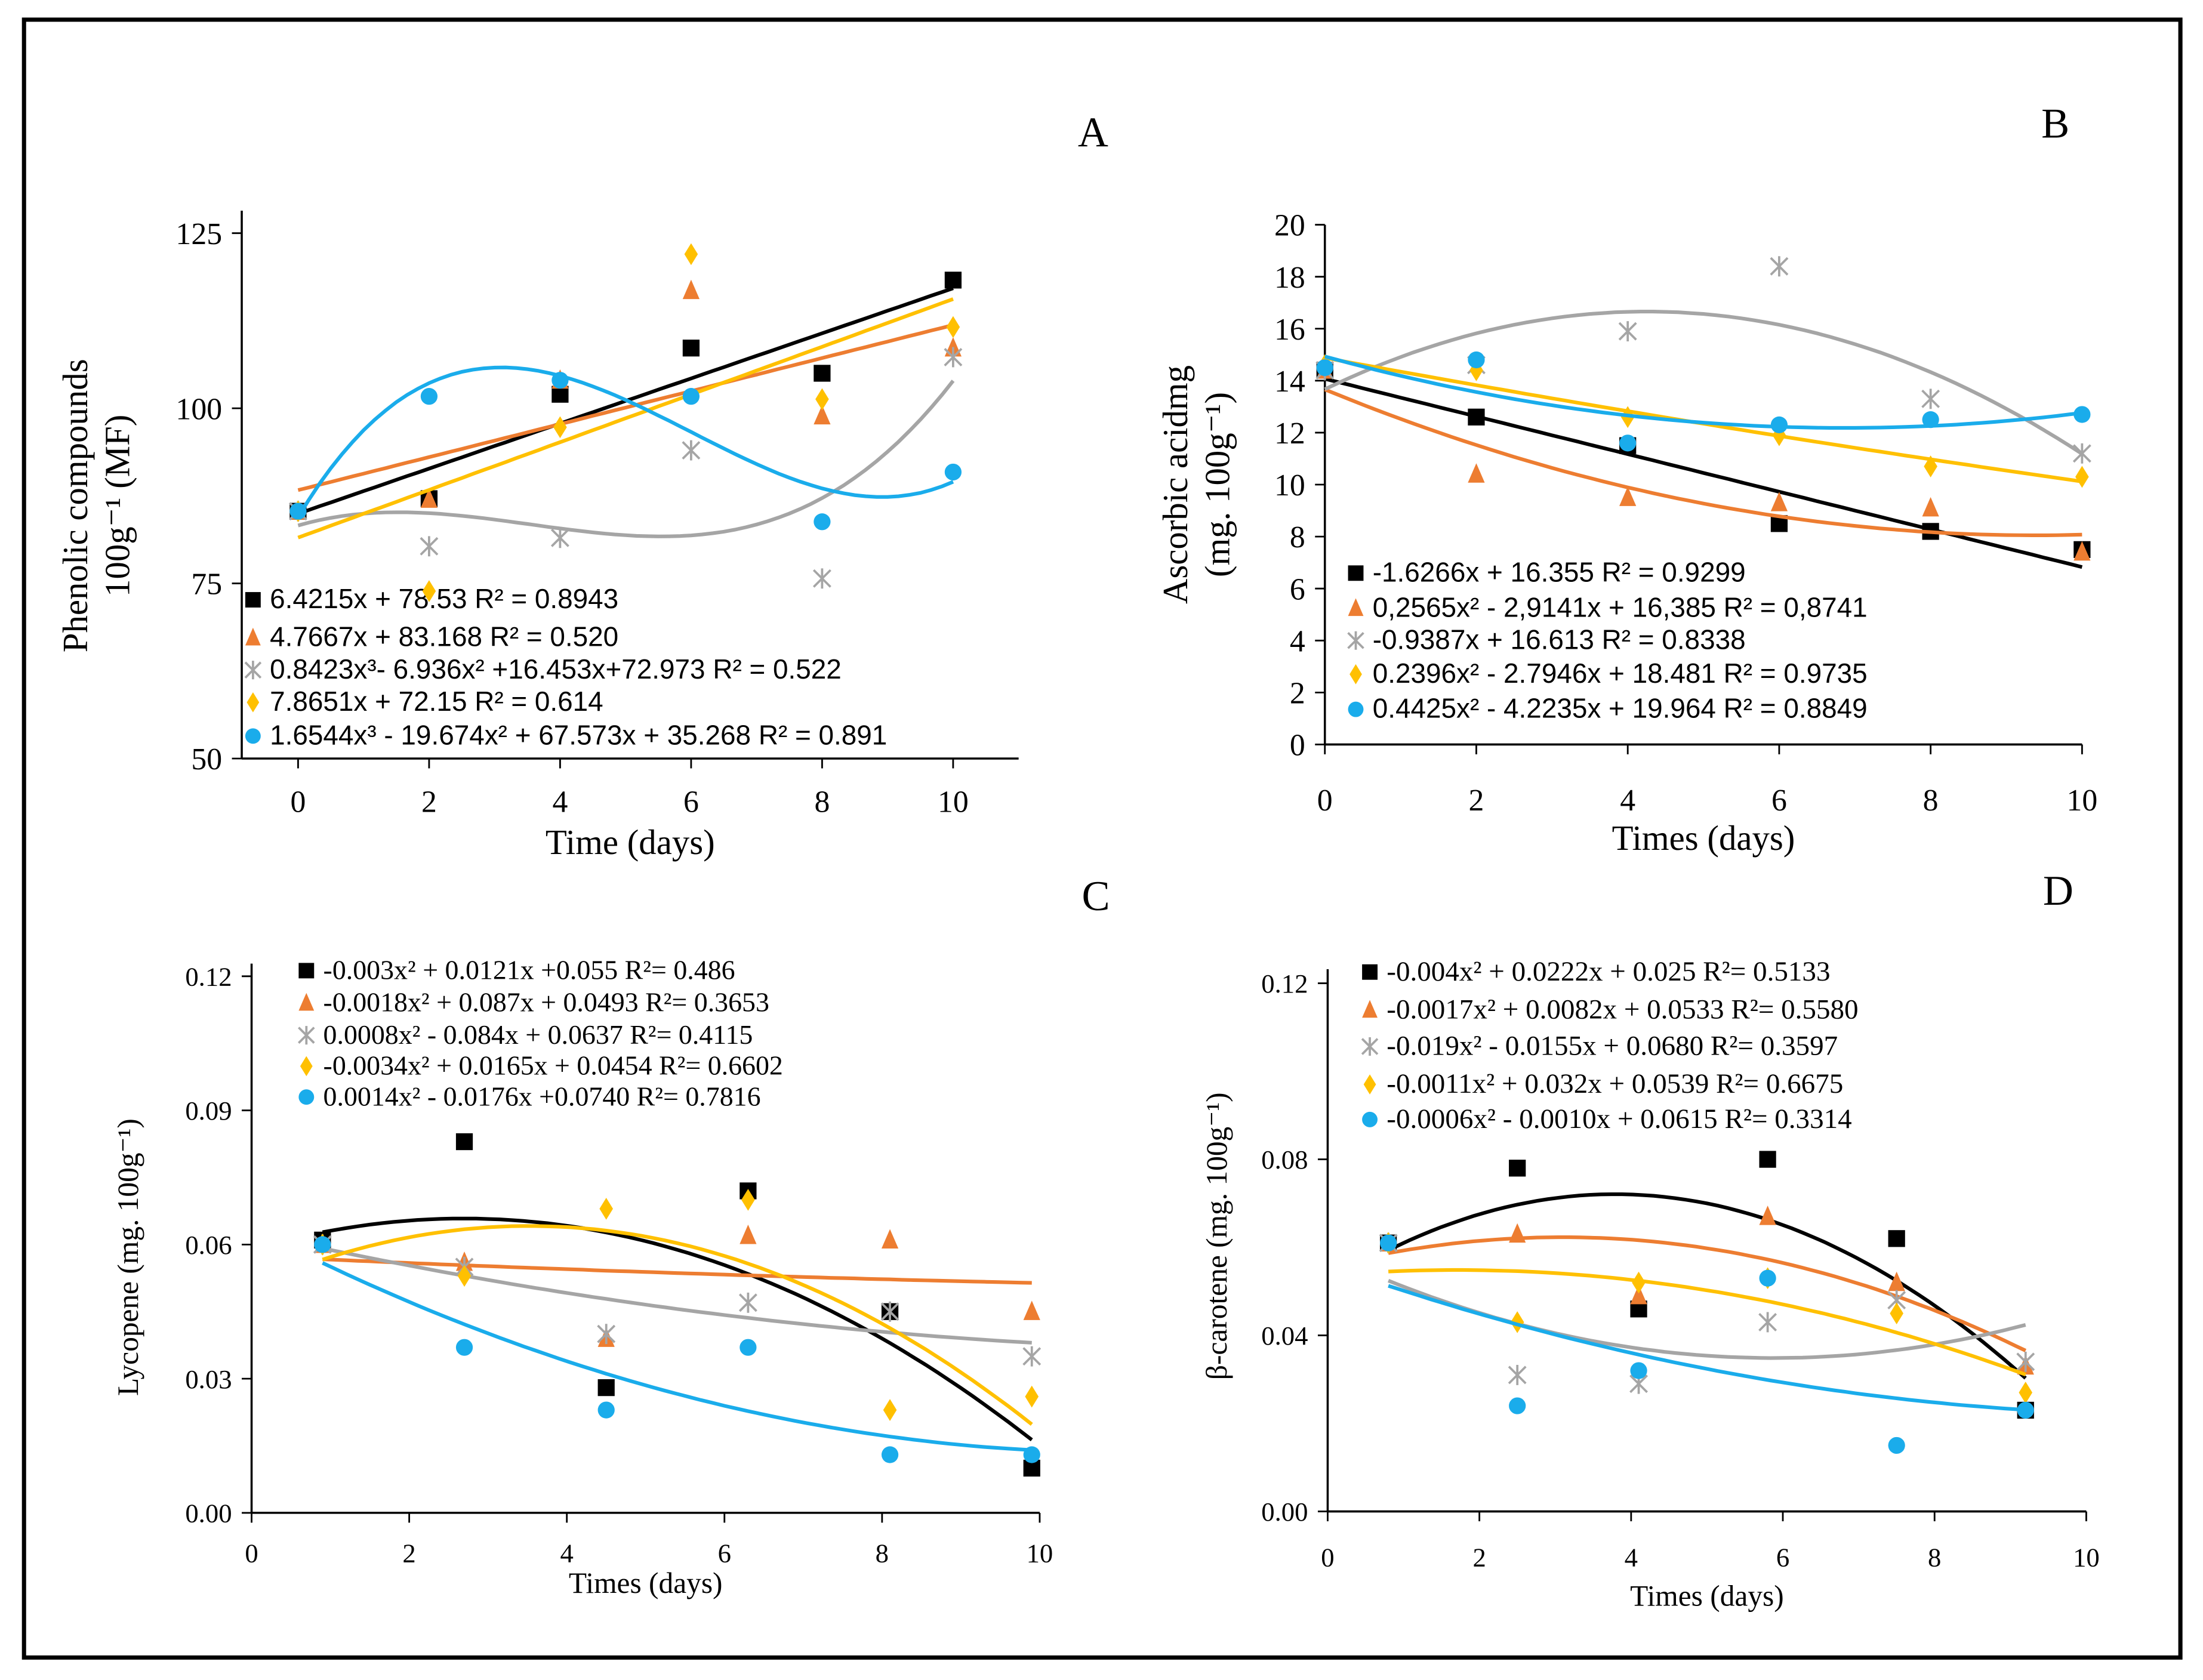 The image size is (2203, 1680). I want to click on y-tick-label: 0.08, so click(1284, 1160).